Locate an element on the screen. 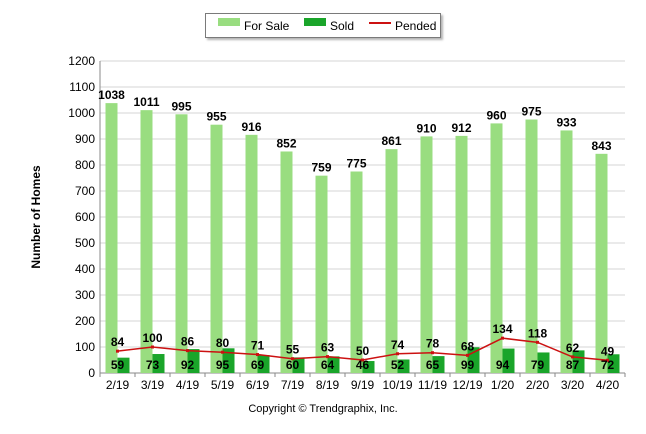  data-label-for-sale: 975 is located at coordinates (531, 112).